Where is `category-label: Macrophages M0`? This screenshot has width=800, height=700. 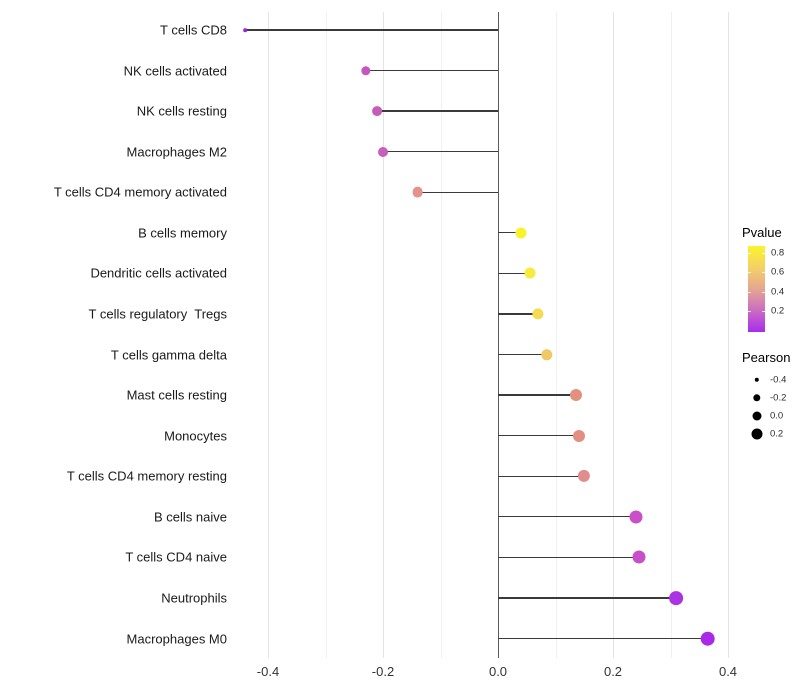
category-label: Macrophages M0 is located at coordinates (176, 639).